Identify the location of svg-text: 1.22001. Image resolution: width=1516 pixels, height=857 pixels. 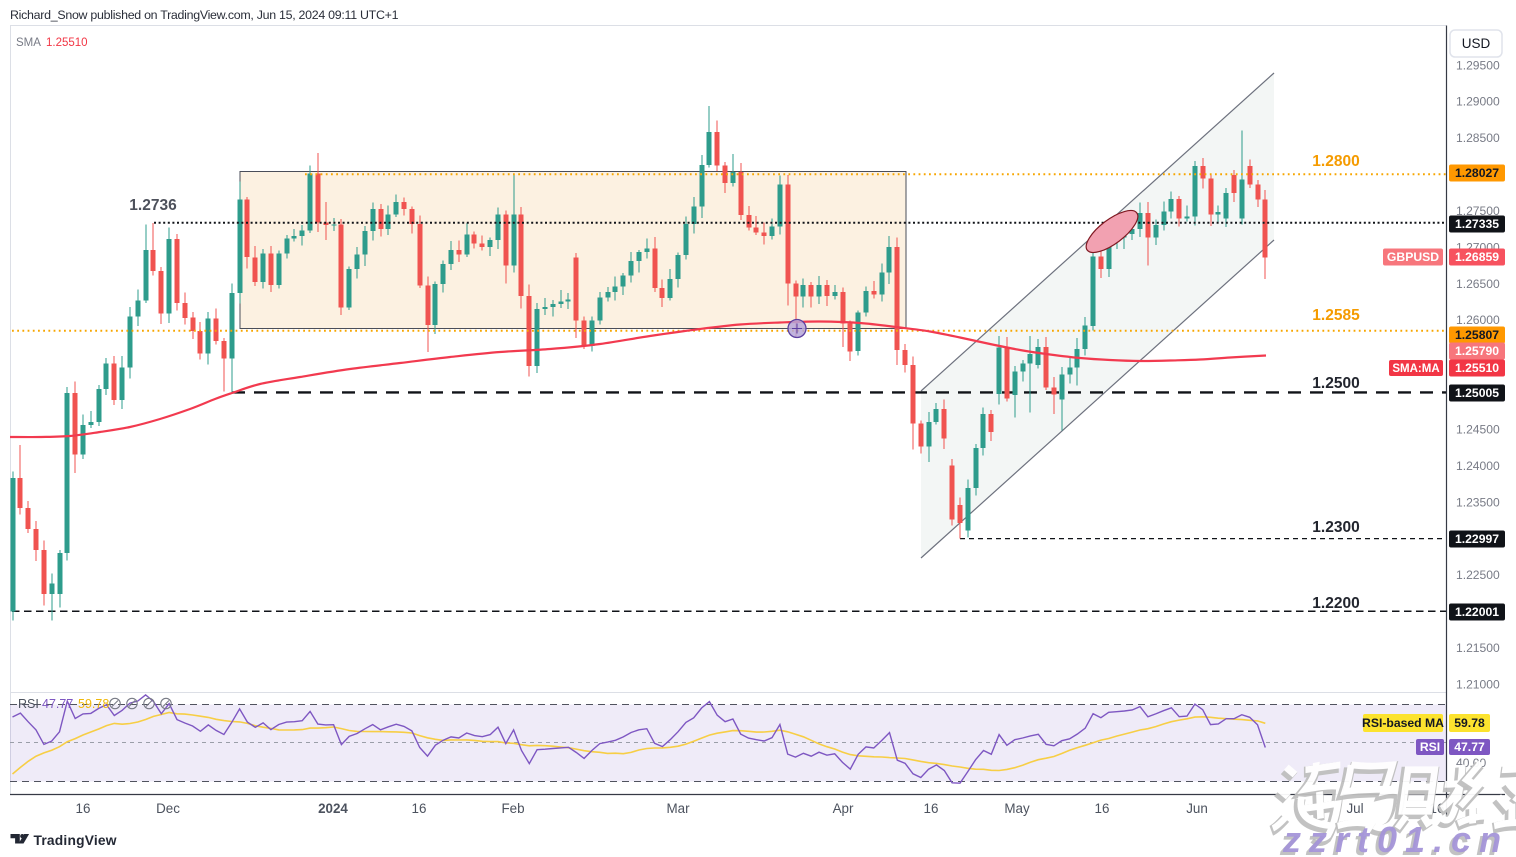
(1477, 612).